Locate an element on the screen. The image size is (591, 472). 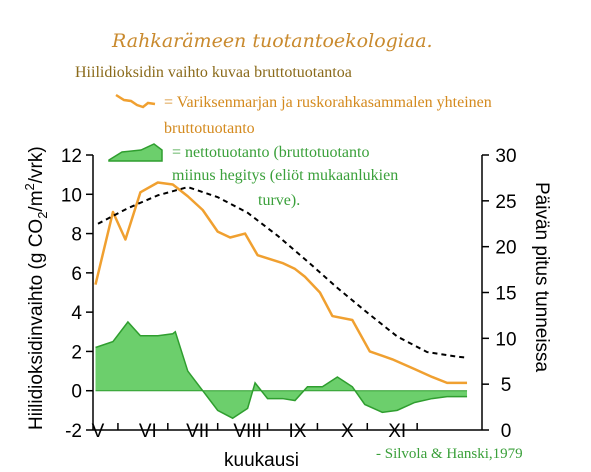
left-axis-ticks: -2 0 2 4 6 8 10 12 is located at coordinates (77, 294).